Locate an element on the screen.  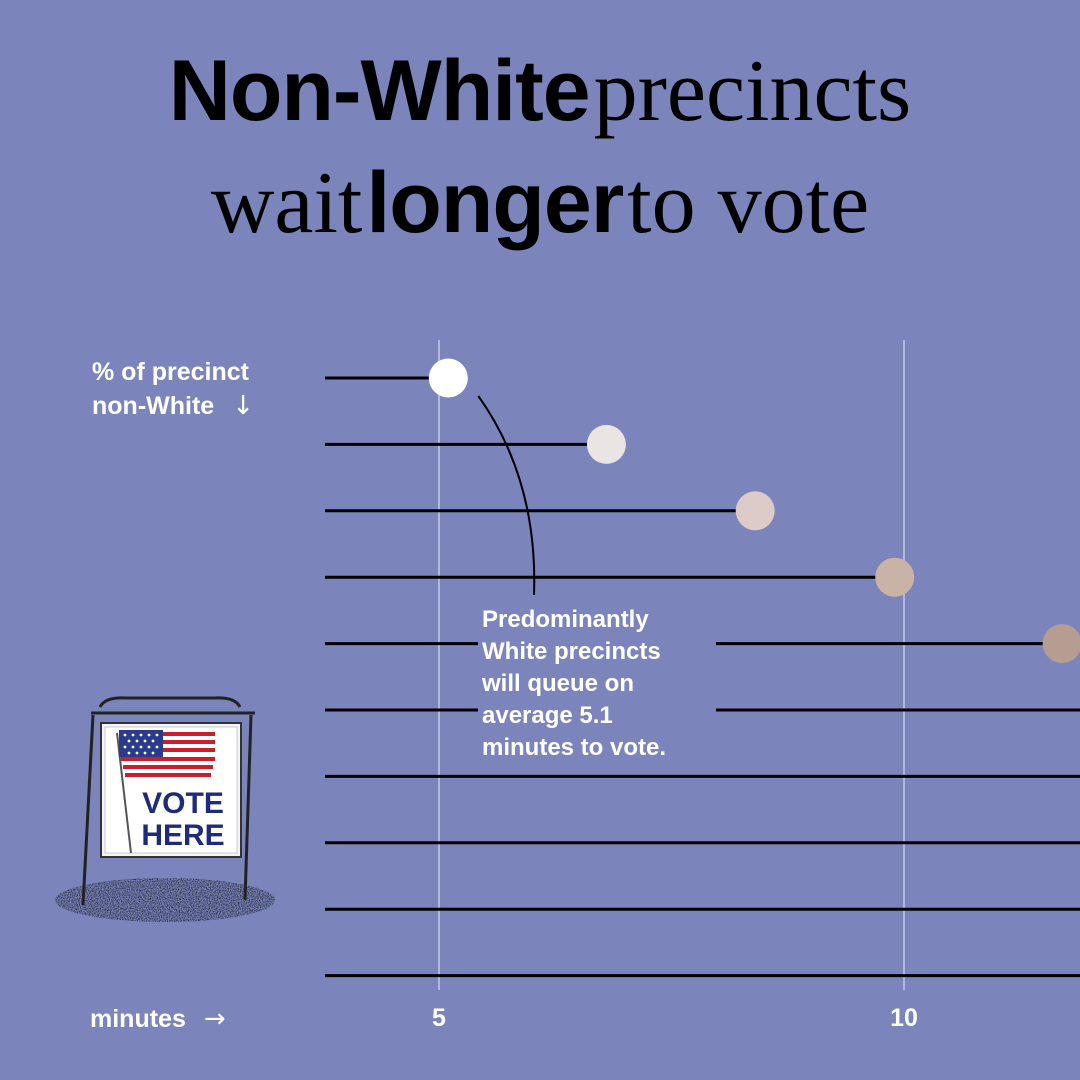
x-axis-label: minutes → is located at coordinates (158, 1019).